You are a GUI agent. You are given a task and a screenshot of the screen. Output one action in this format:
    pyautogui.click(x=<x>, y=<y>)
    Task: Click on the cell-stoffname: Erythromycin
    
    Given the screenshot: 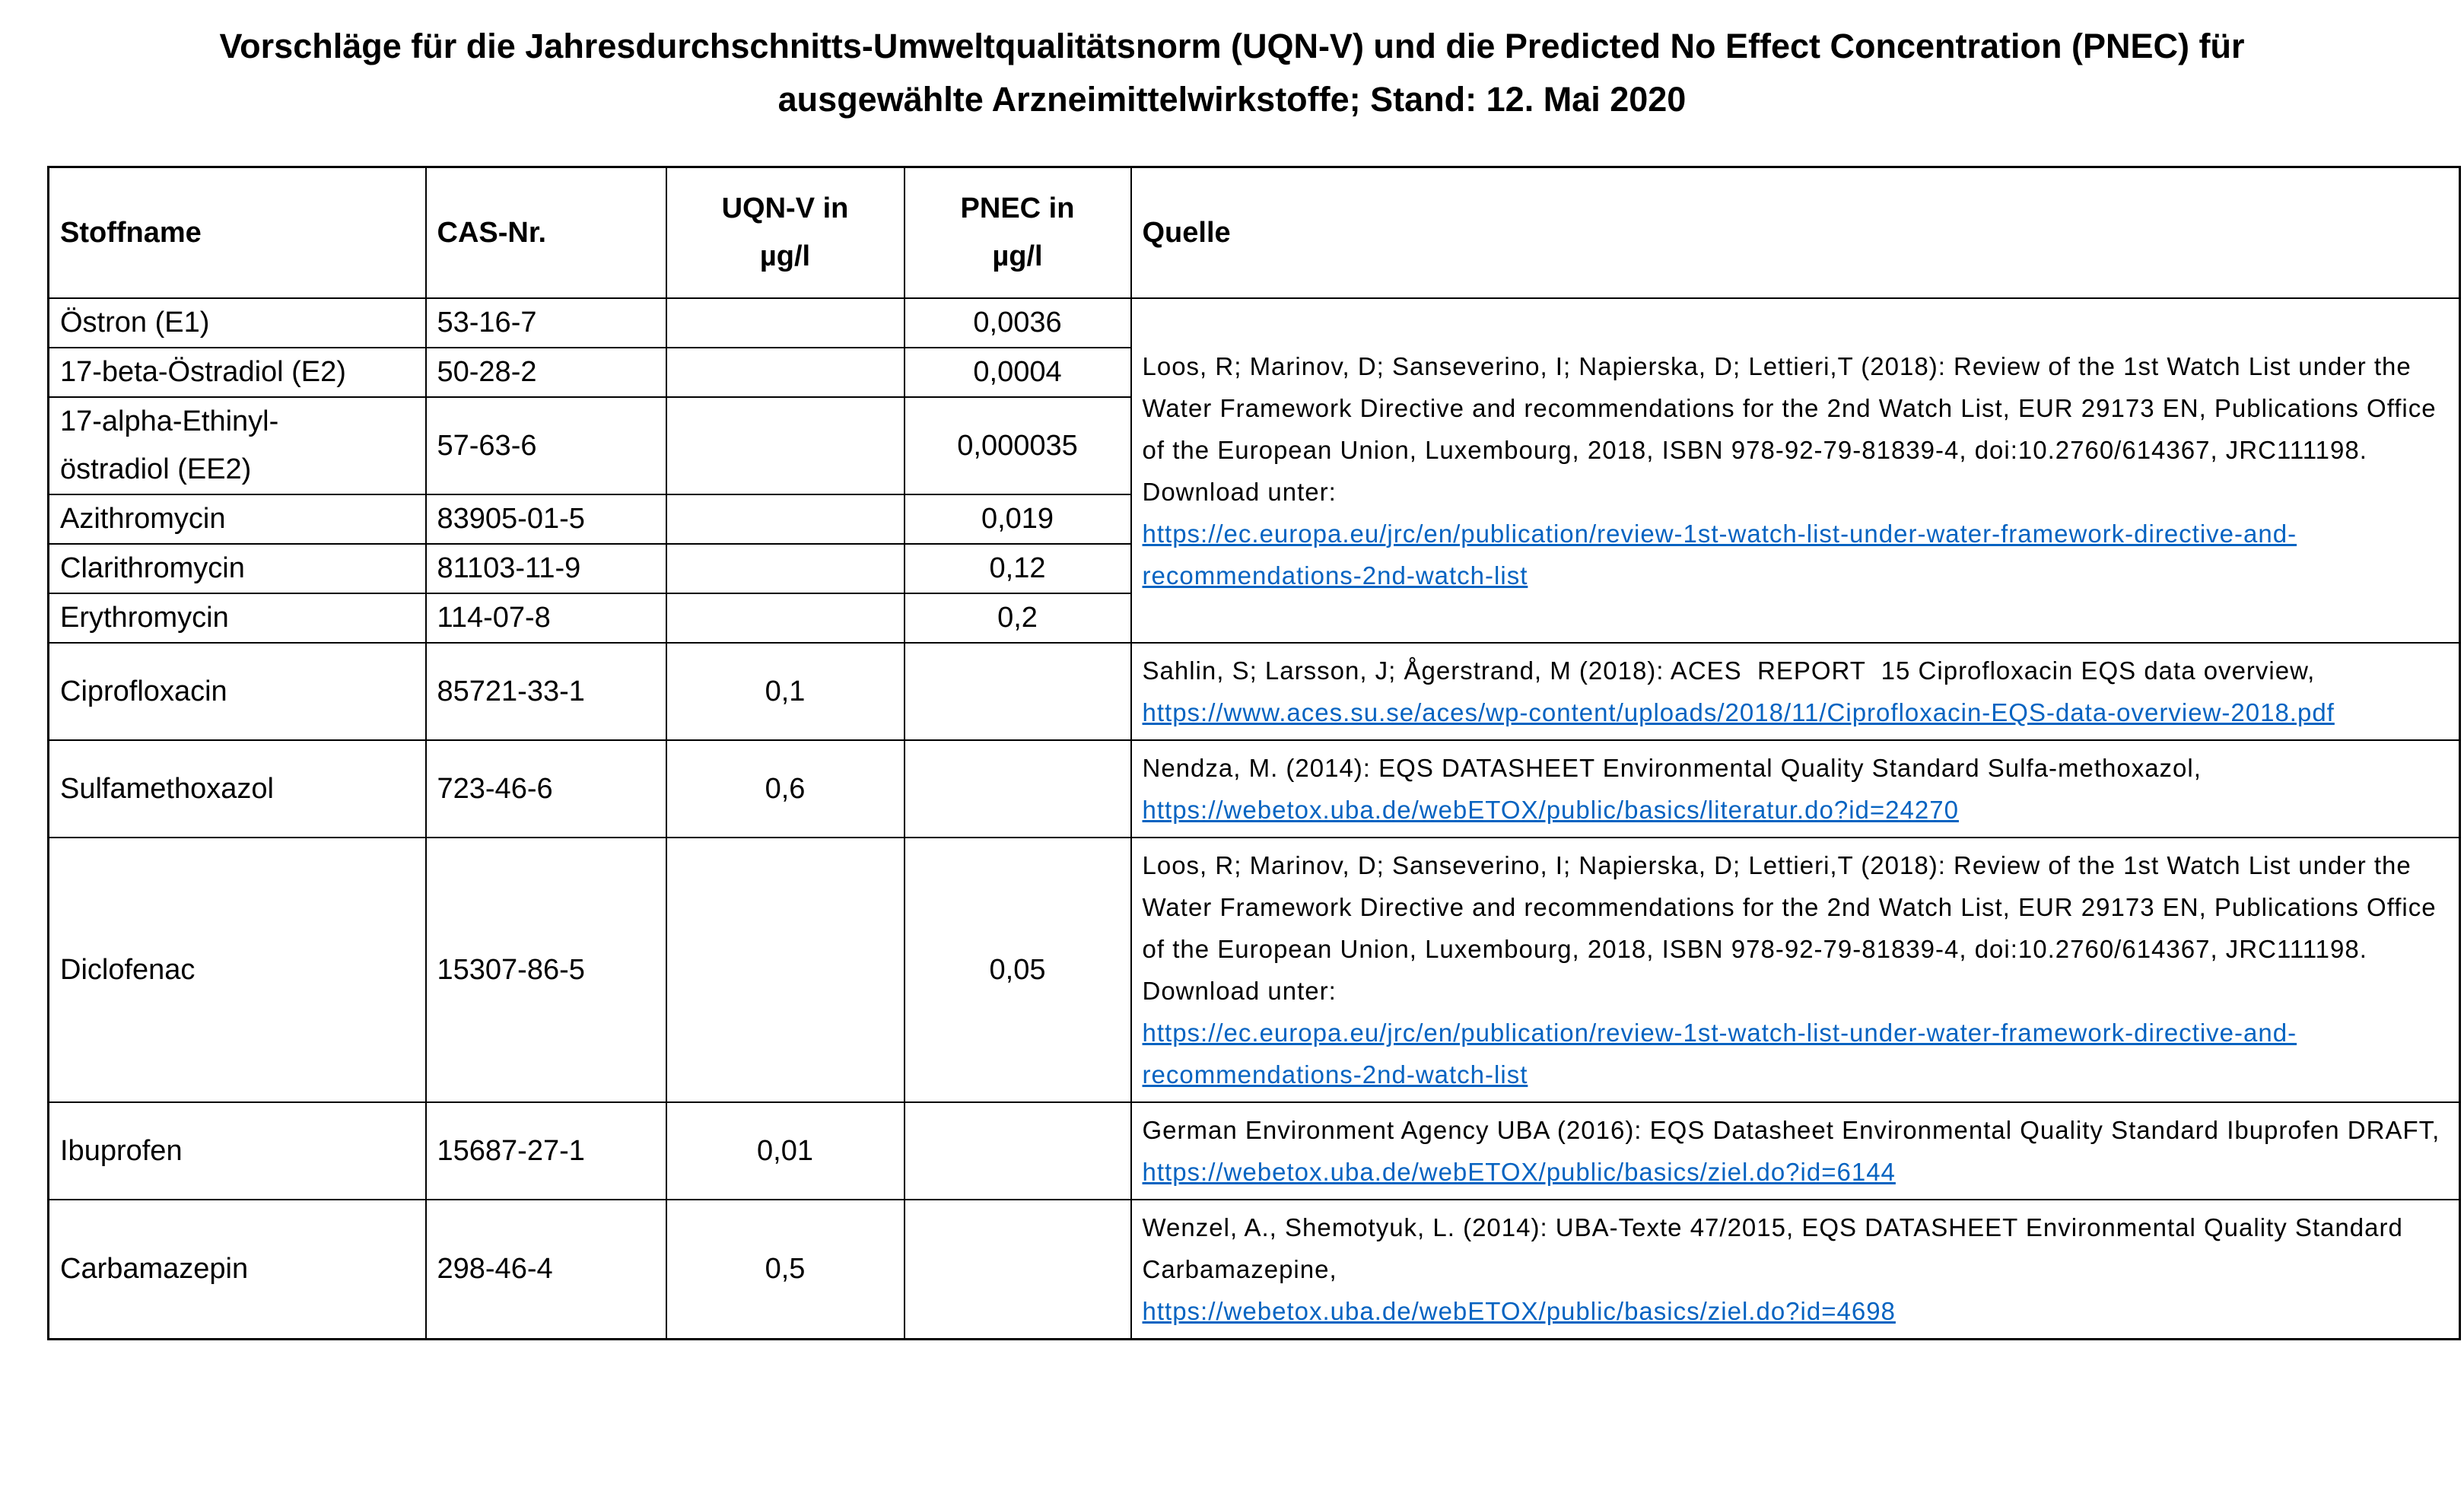 What is the action you would take?
    pyautogui.click(x=237, y=618)
    